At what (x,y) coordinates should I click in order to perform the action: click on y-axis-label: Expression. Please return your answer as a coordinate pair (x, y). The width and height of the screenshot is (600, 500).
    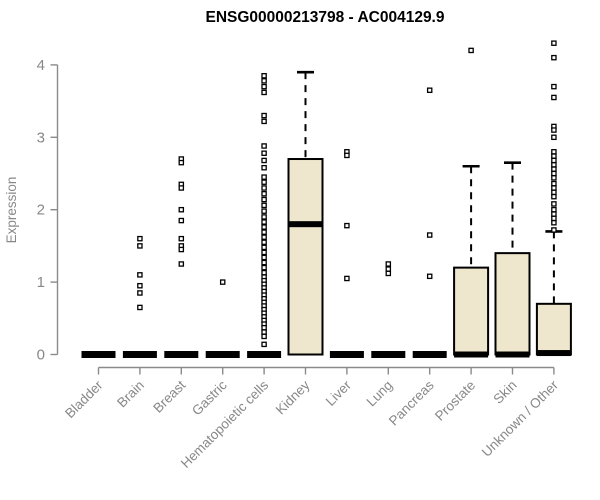
    Looking at the image, I should click on (11, 210).